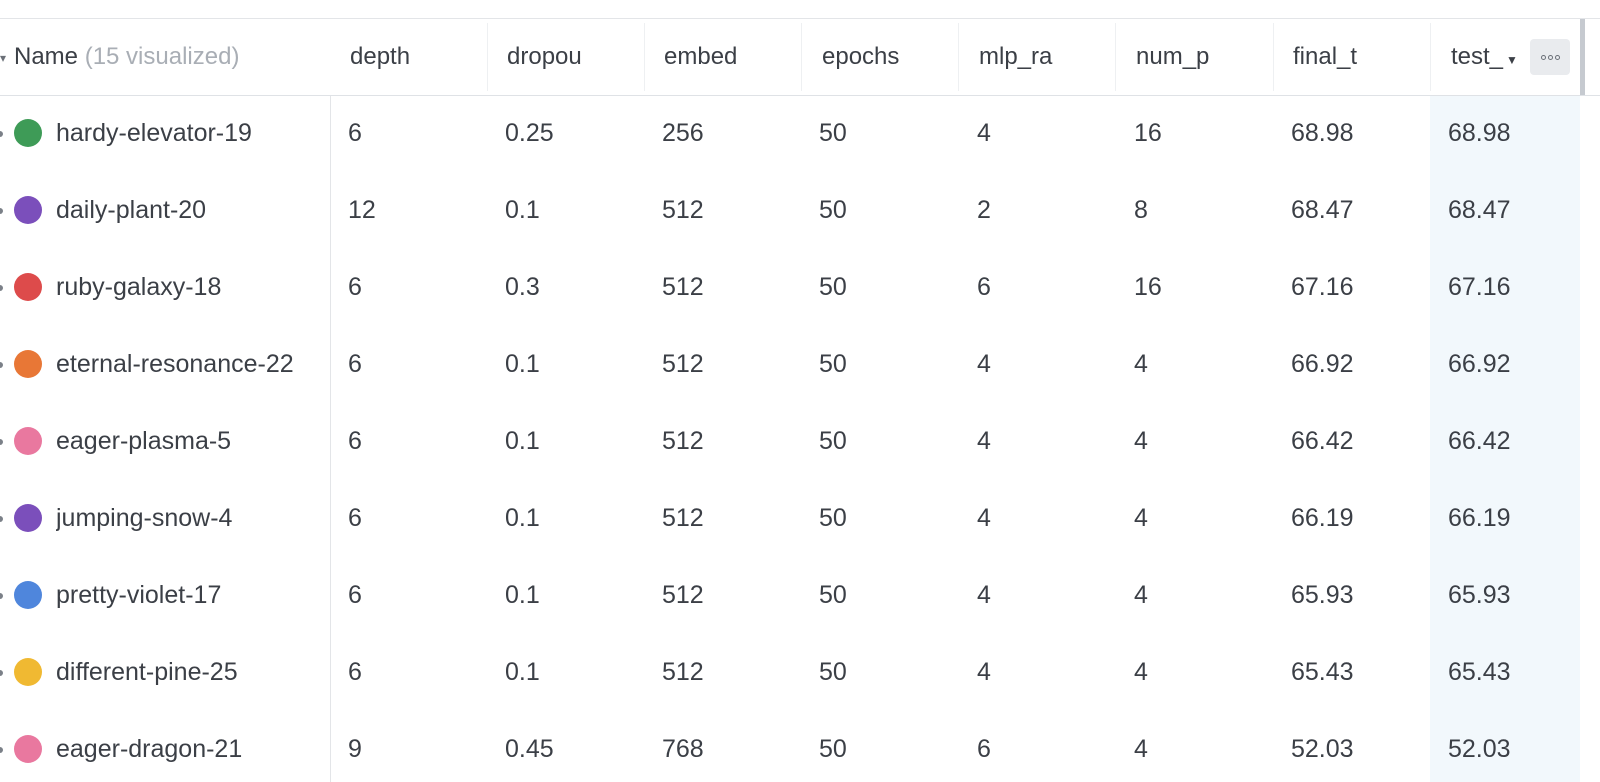 This screenshot has width=1600, height=782. I want to click on table-cell: 0.45, so click(529, 749).